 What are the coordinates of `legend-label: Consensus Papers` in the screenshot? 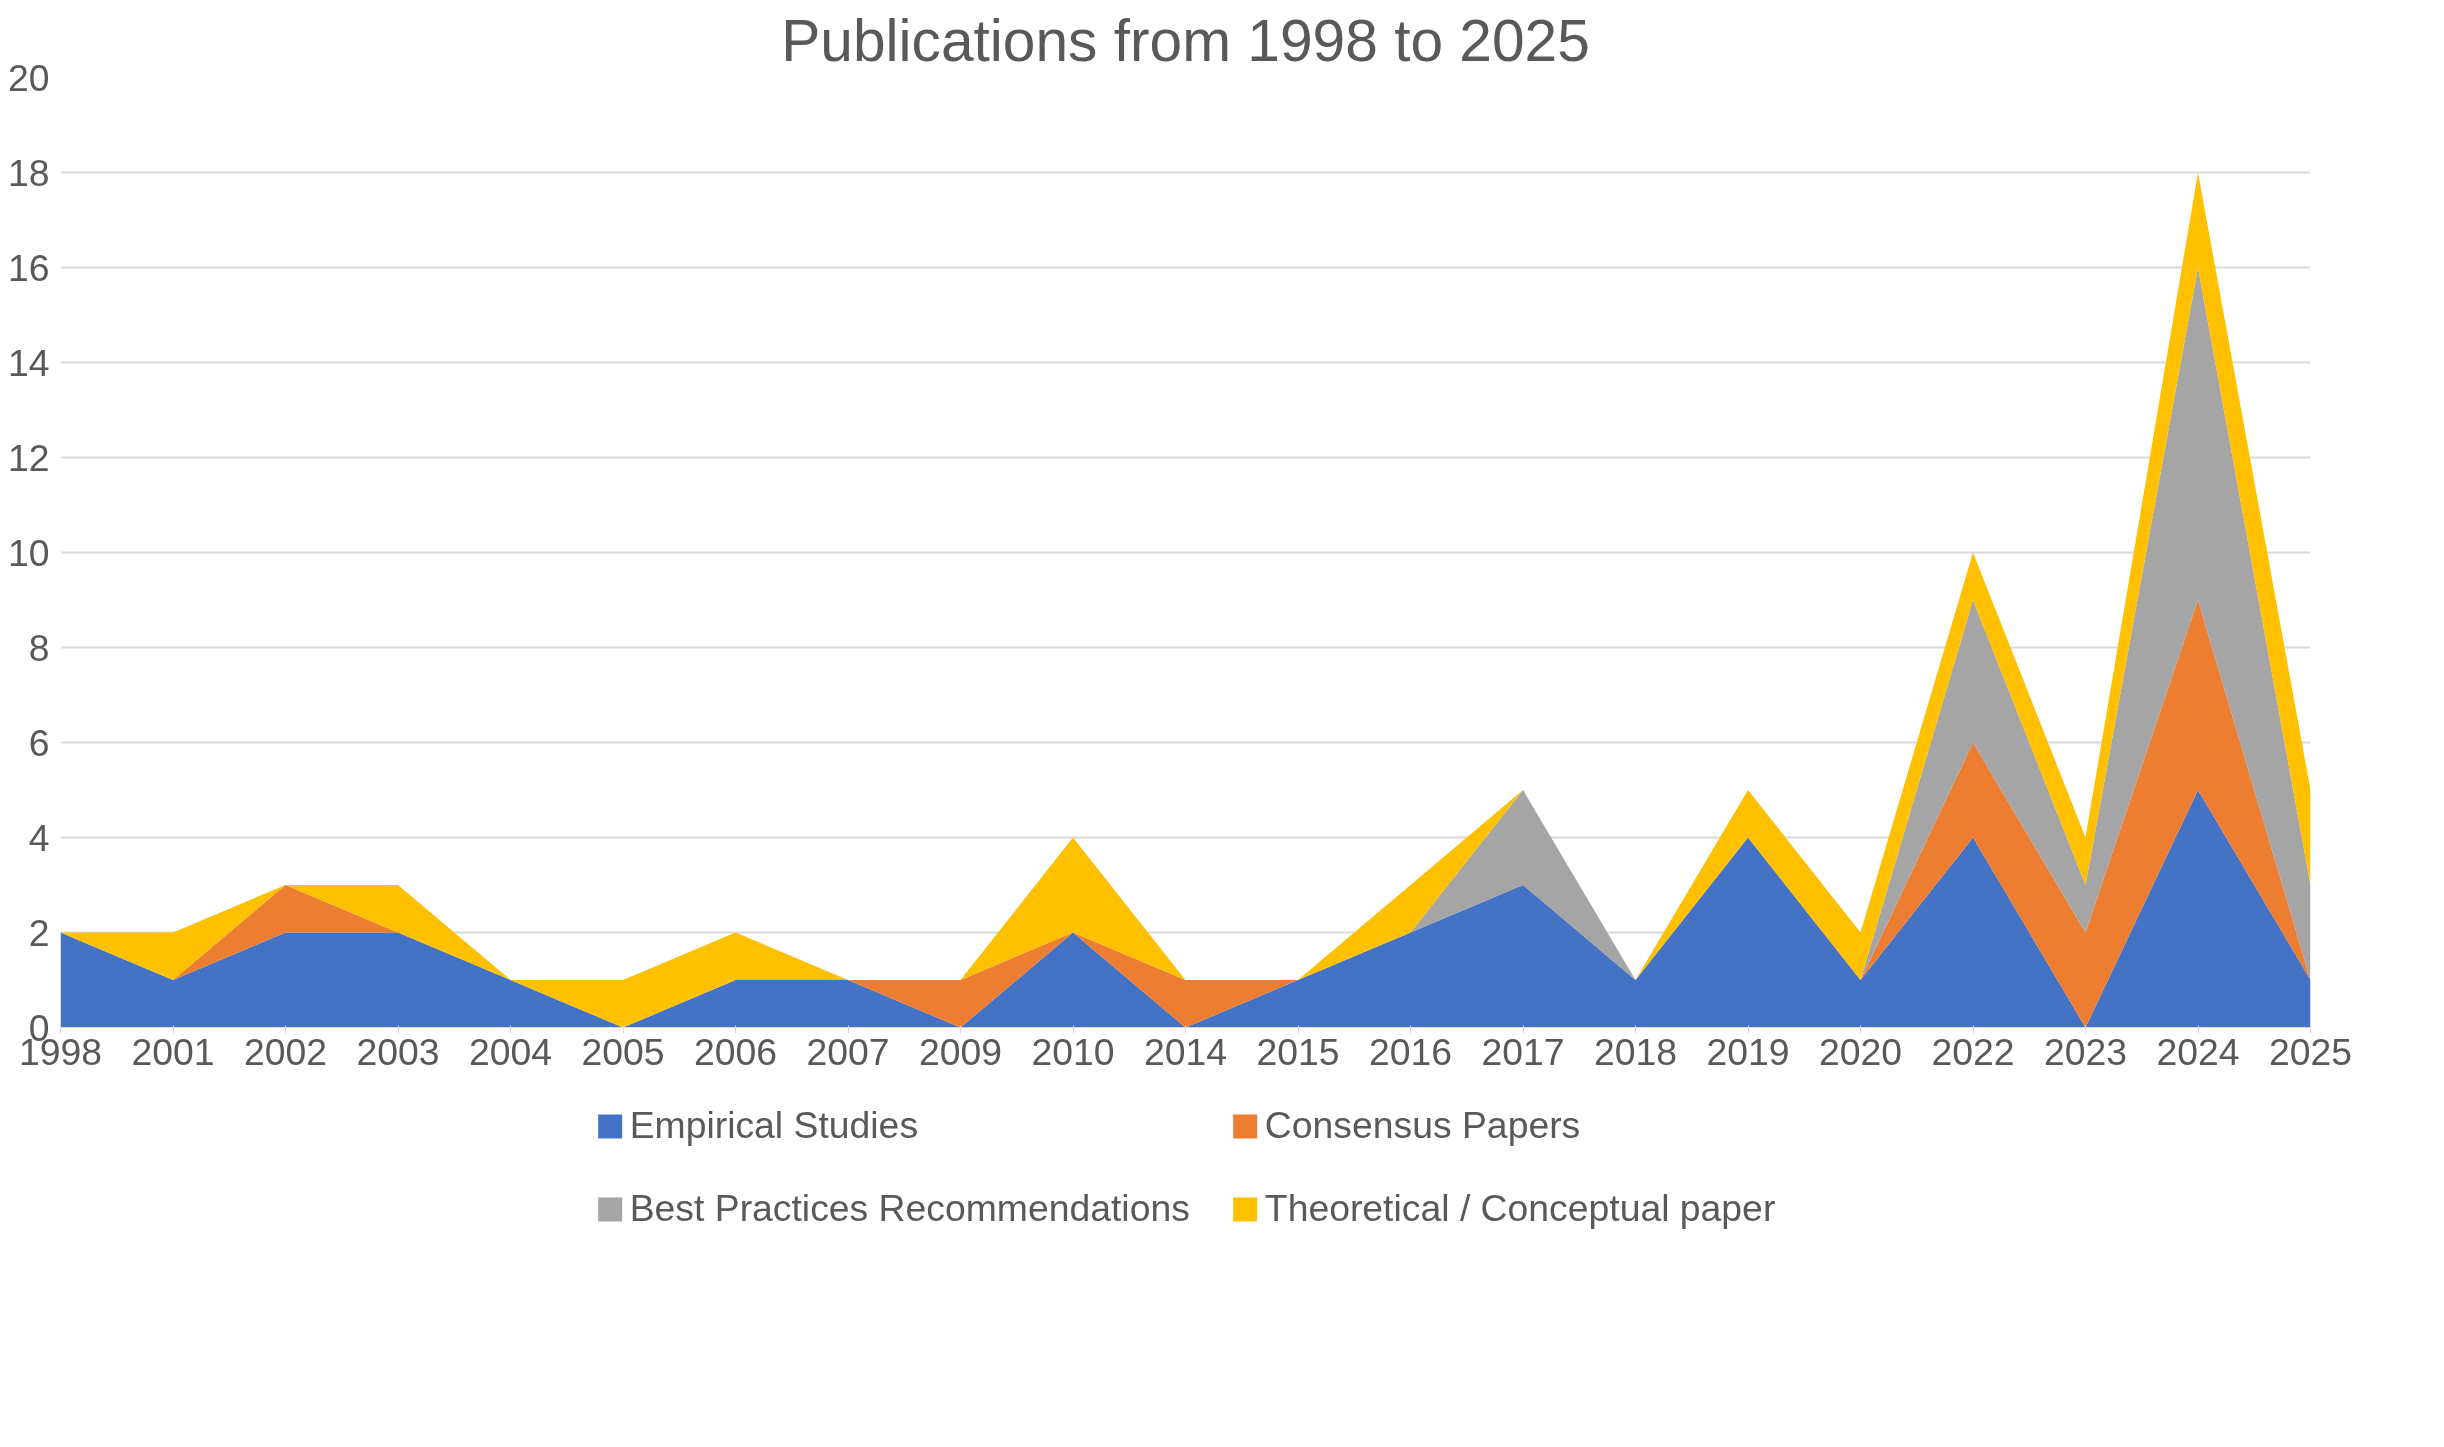 It's located at (1422, 1125).